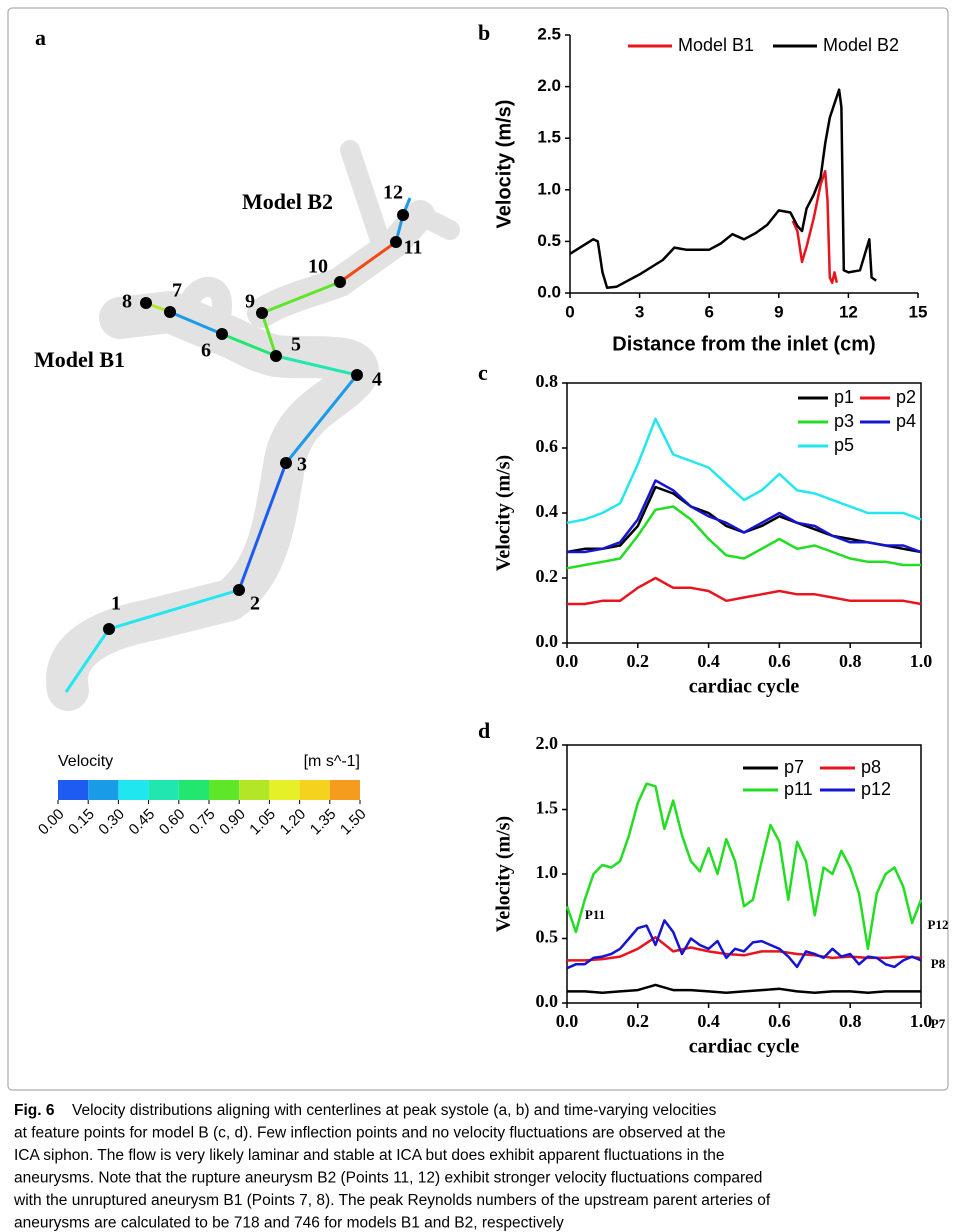 The image size is (956, 1232). What do you see at coordinates (81, 822) in the screenshot?
I see `colorbar-tick-label: 0.15` at bounding box center [81, 822].